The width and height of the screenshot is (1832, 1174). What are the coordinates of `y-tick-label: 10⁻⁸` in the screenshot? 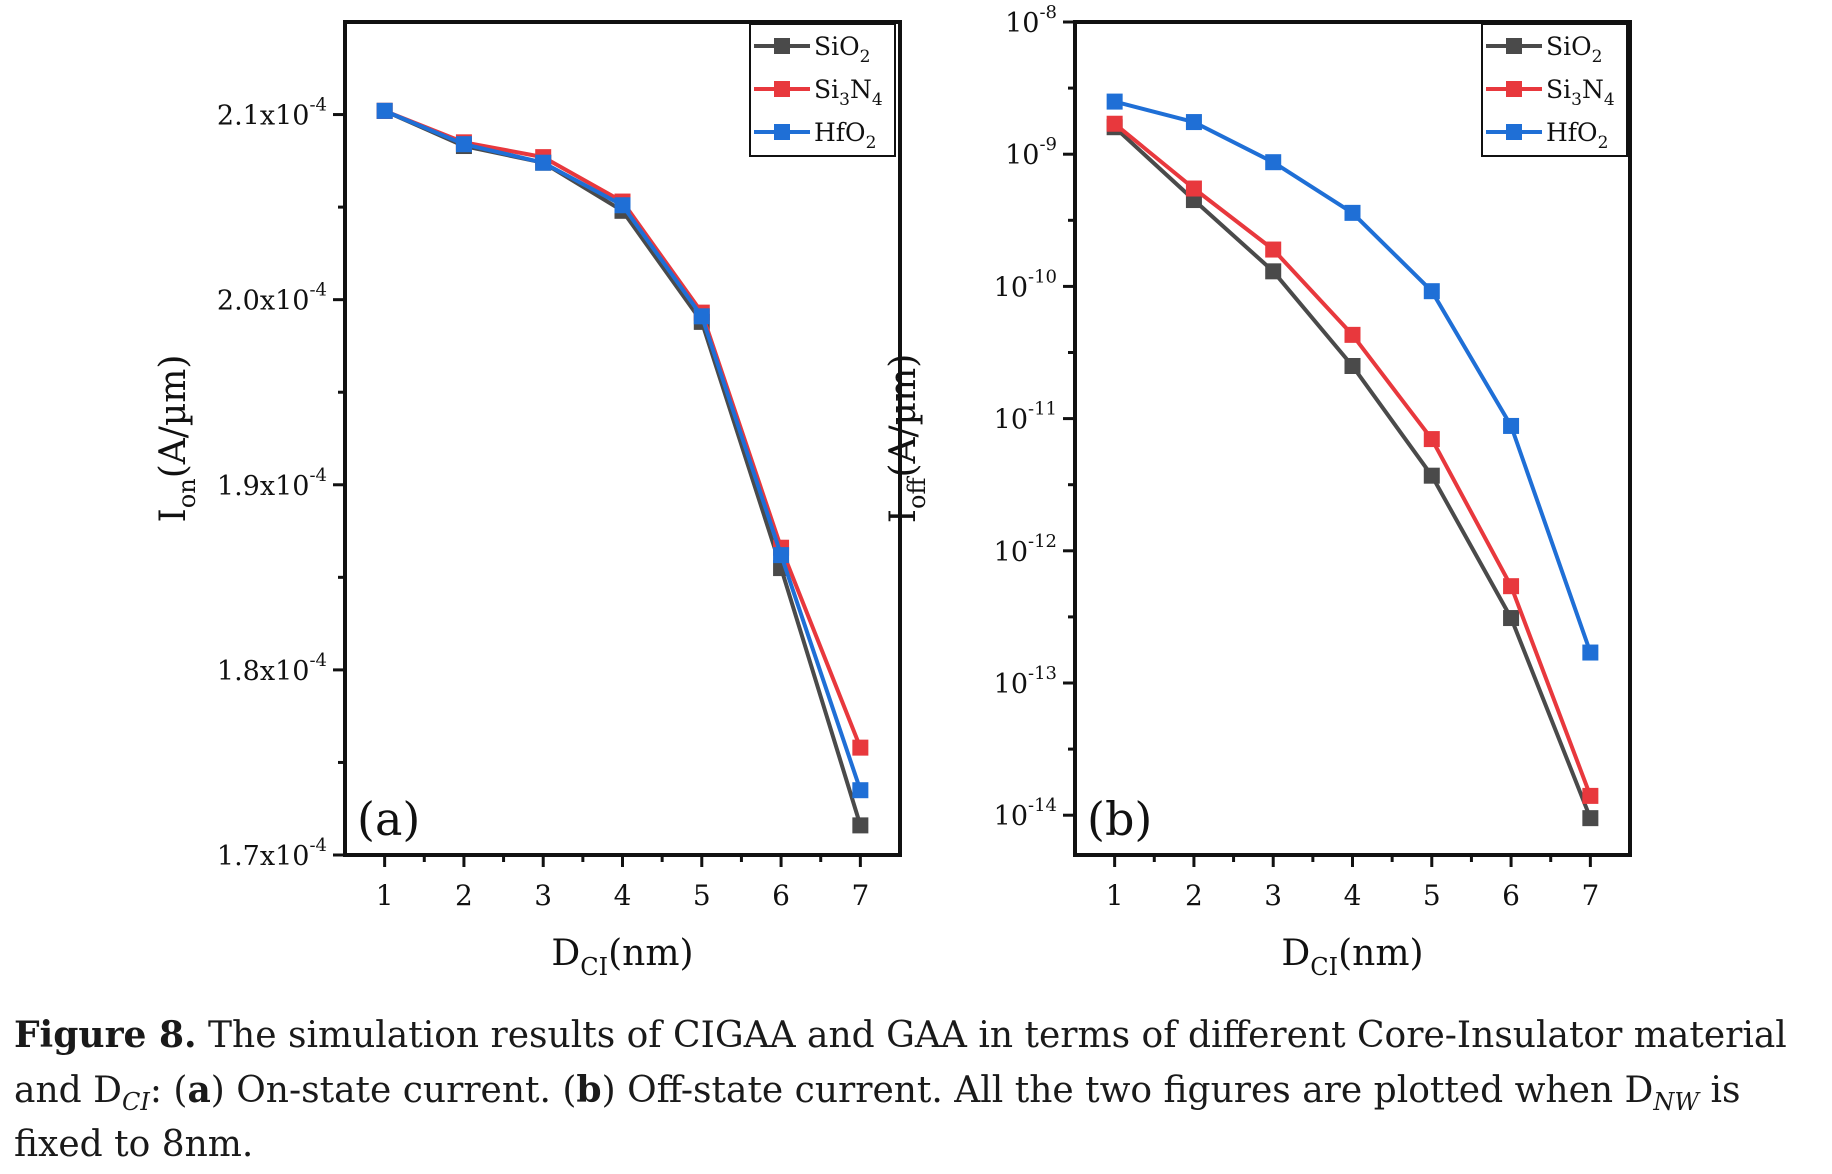 It's located at (1031, 20).